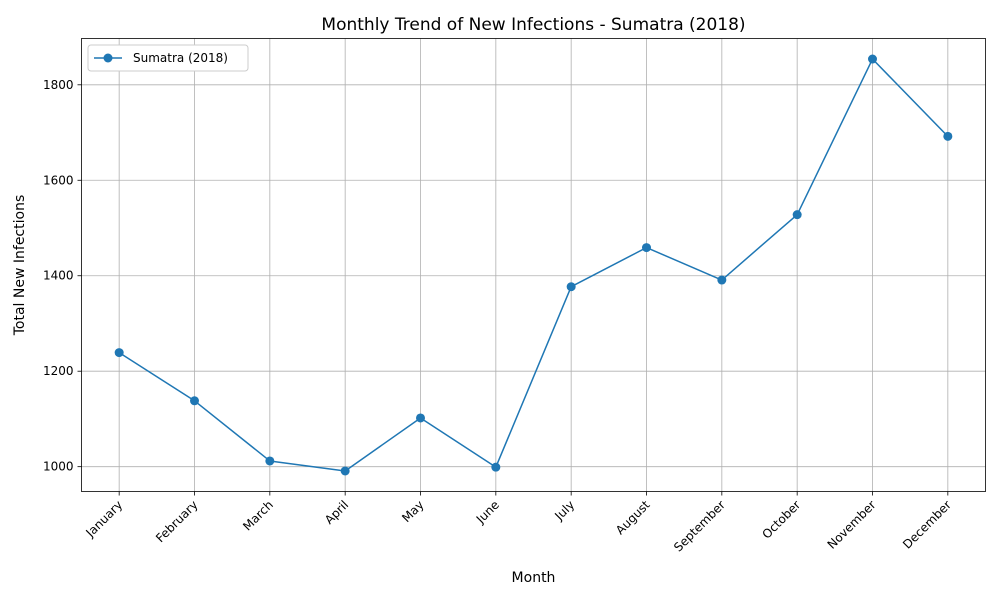  What do you see at coordinates (58, 467) in the screenshot?
I see `y-tick-label: 1000` at bounding box center [58, 467].